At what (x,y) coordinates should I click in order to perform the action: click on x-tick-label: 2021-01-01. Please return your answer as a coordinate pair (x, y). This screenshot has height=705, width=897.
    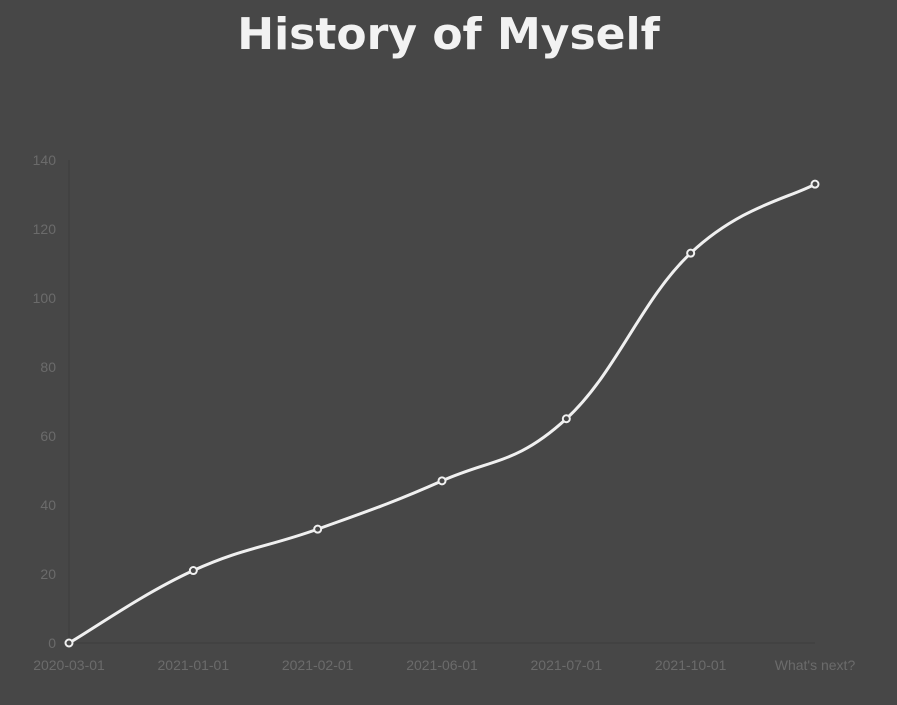
    Looking at the image, I should click on (194, 665).